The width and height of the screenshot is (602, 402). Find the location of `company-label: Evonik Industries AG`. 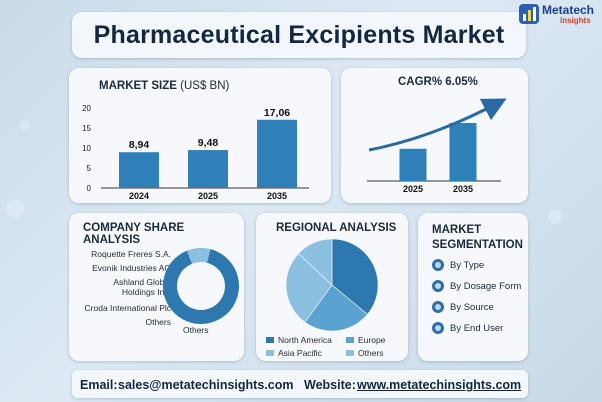

company-label: Evonik Industries AG is located at coordinates (131, 268).